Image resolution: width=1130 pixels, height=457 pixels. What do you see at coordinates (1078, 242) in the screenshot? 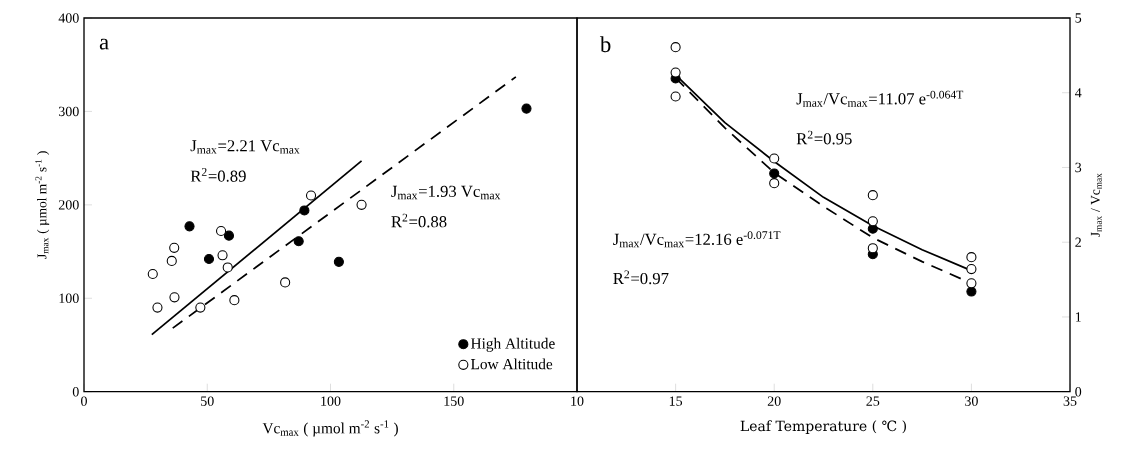
I see `y-tick-label: 2` at bounding box center [1078, 242].